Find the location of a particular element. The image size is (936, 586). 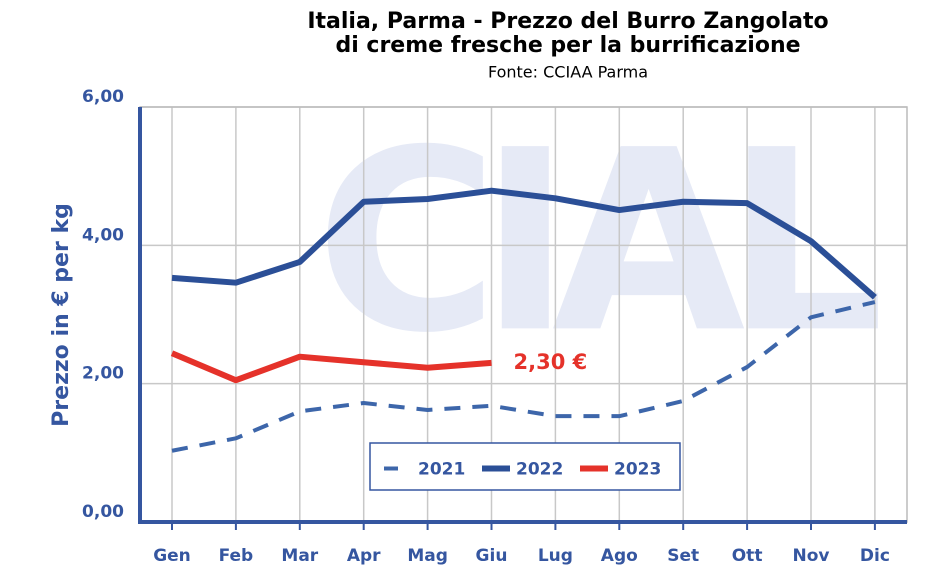

x-tick-label: Apr is located at coordinates (364, 556).